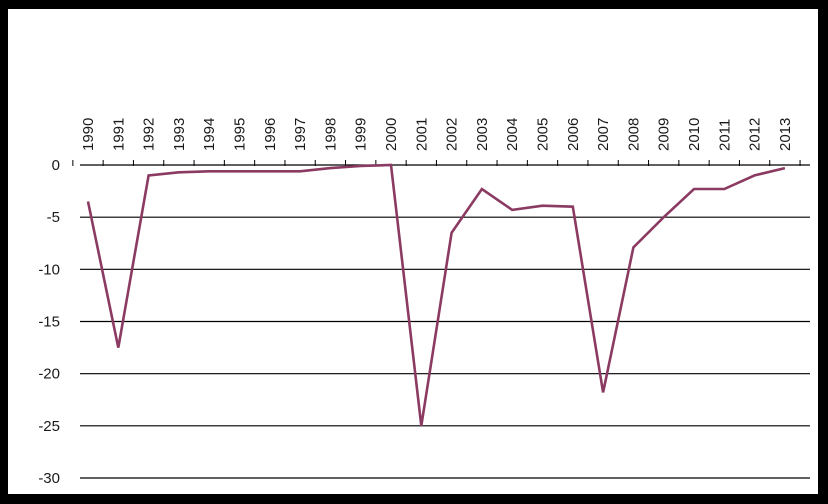 The image size is (828, 504). What do you see at coordinates (53, 217) in the screenshot?
I see `y-tick-label: -5` at bounding box center [53, 217].